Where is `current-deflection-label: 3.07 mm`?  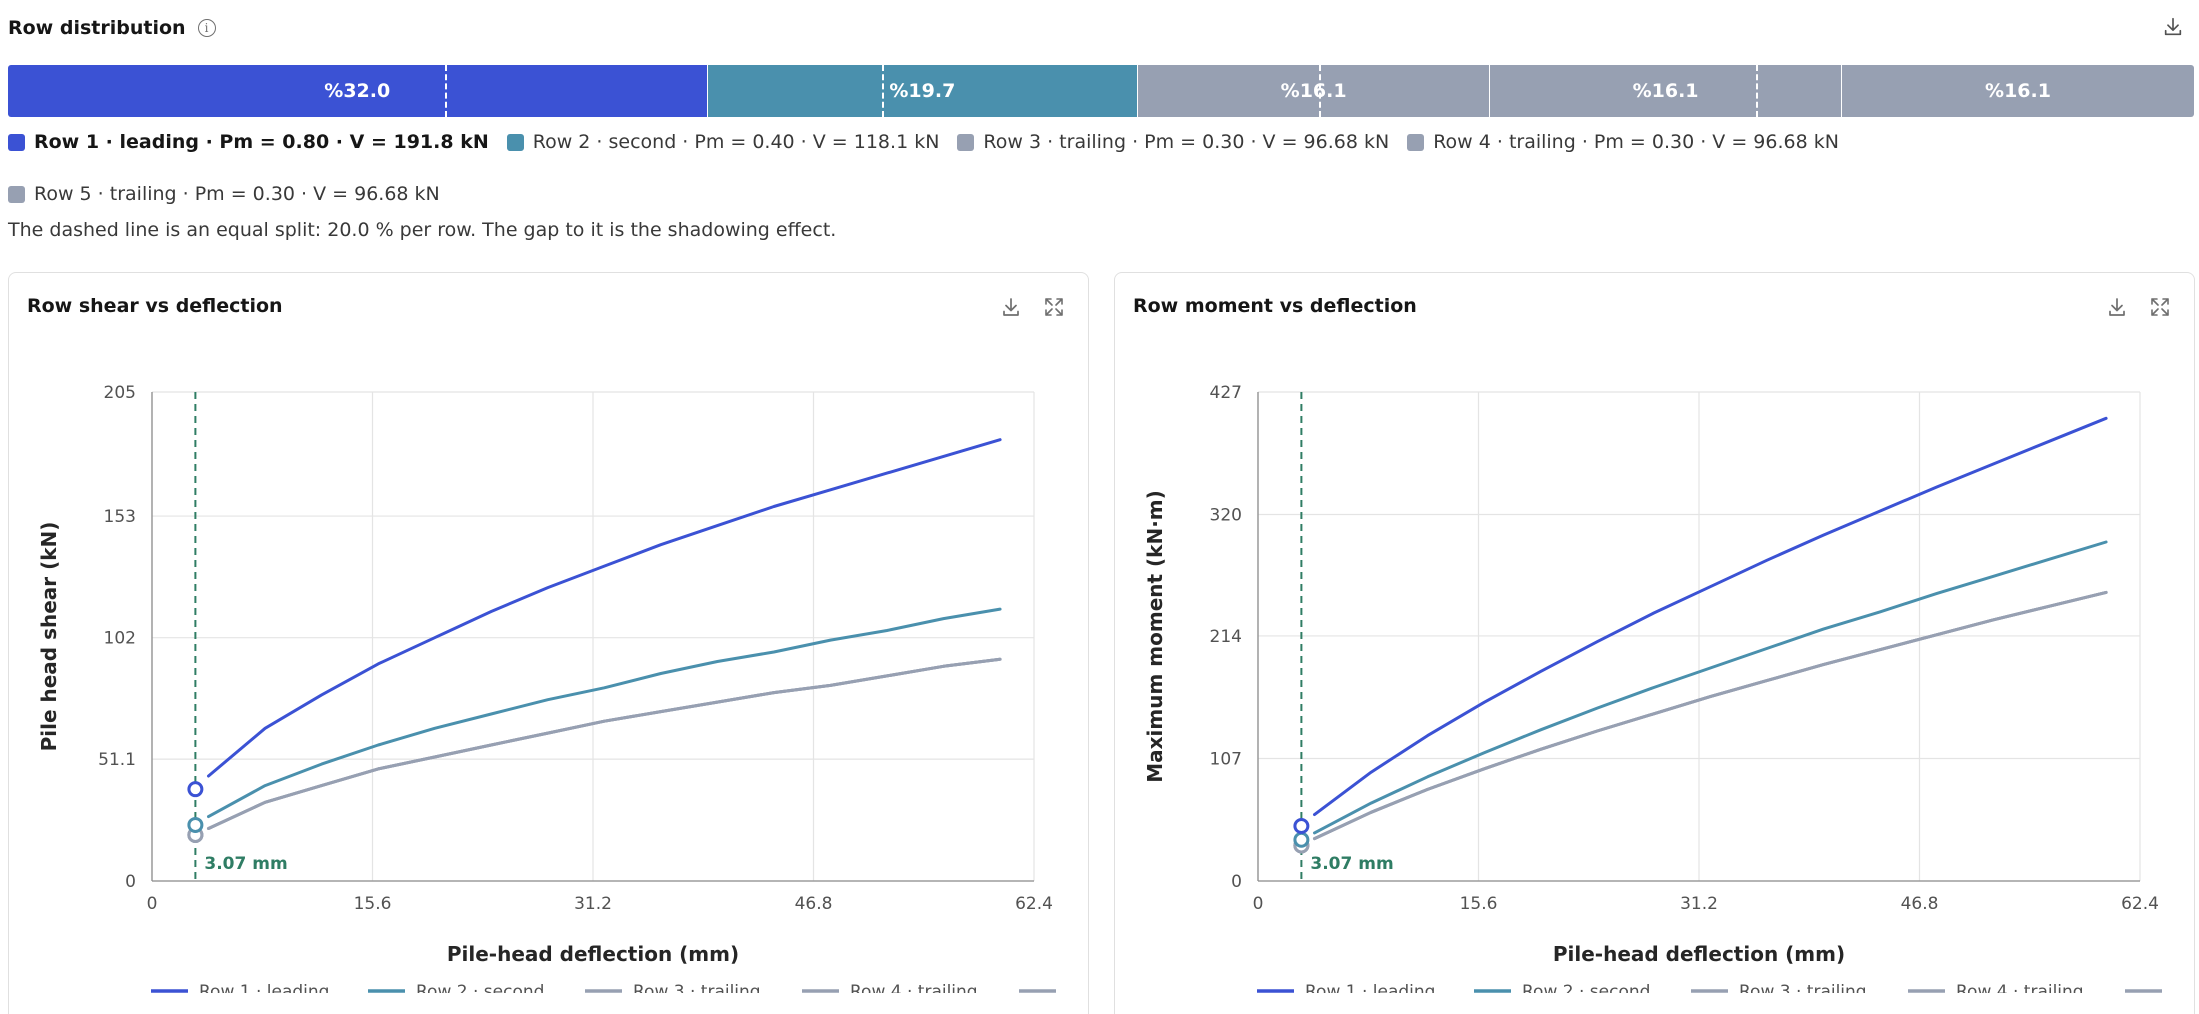
current-deflection-label: 3.07 mm is located at coordinates (245, 864).